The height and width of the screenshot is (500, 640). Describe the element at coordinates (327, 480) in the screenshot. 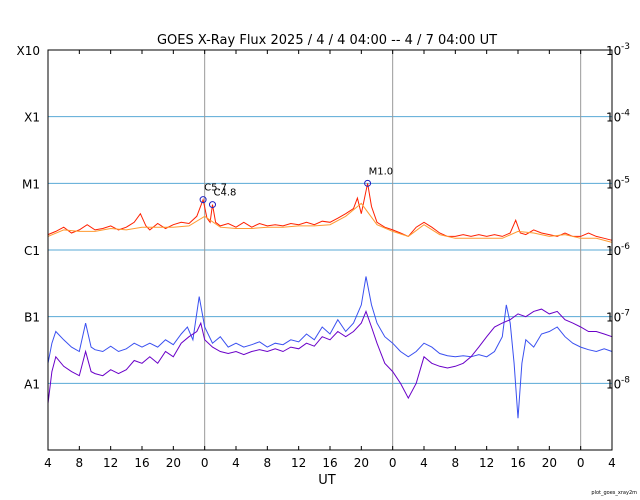

I see `x-axis-label: UT` at that location.